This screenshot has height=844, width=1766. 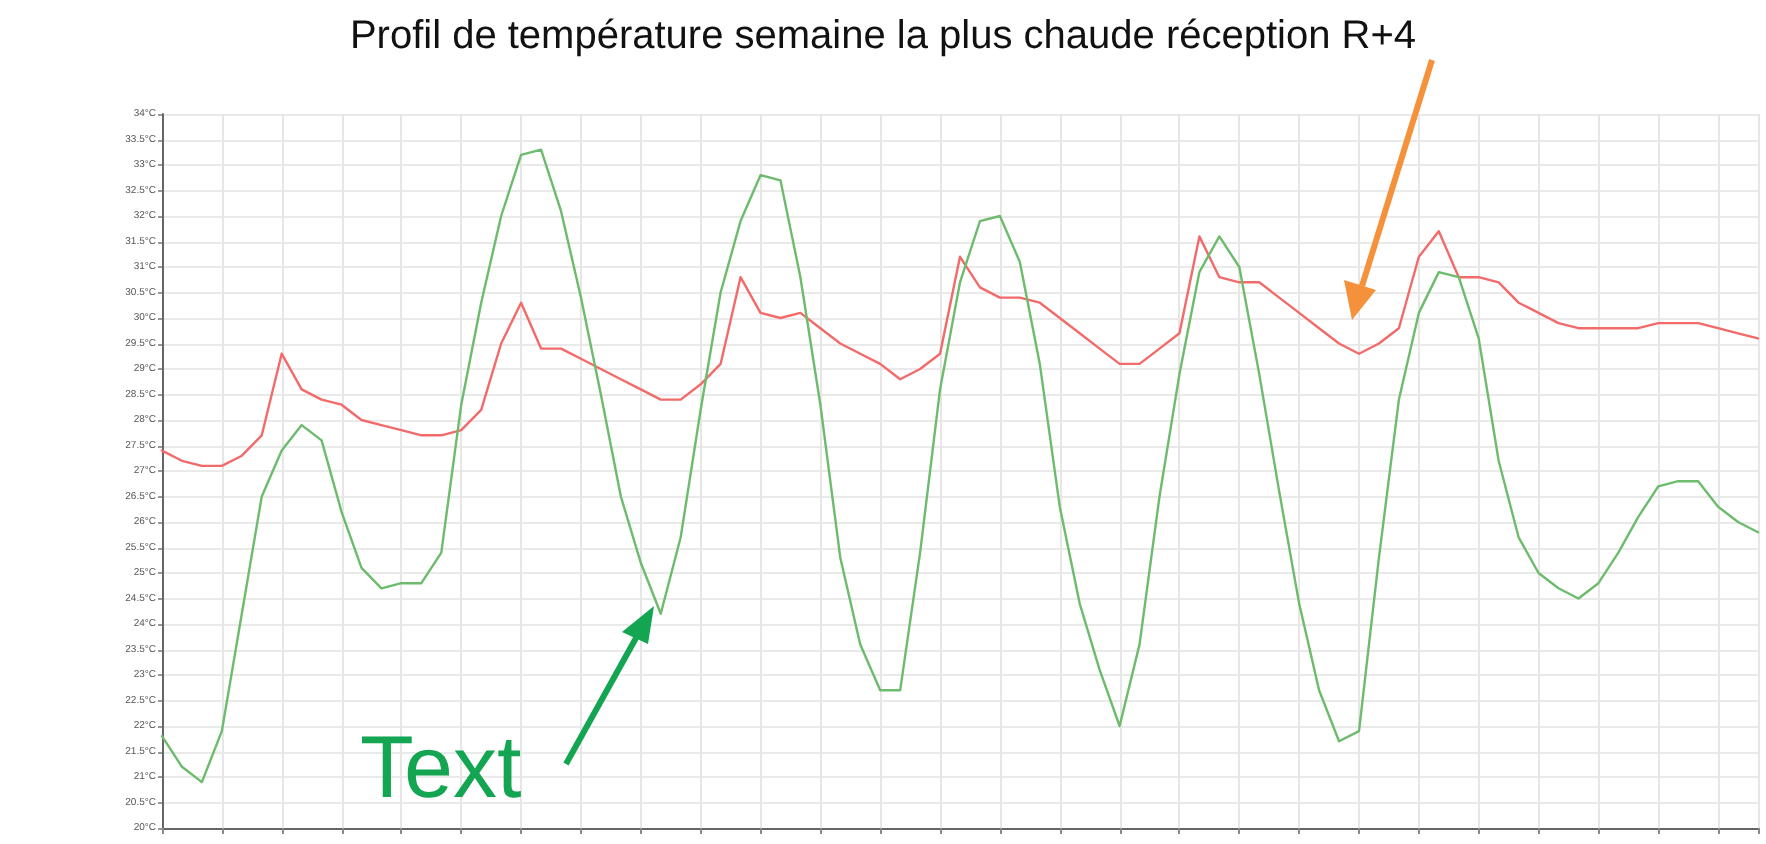 I want to click on chart-title: Profil de température semaine la plus chaude réception R+4, so click(x=883, y=36).